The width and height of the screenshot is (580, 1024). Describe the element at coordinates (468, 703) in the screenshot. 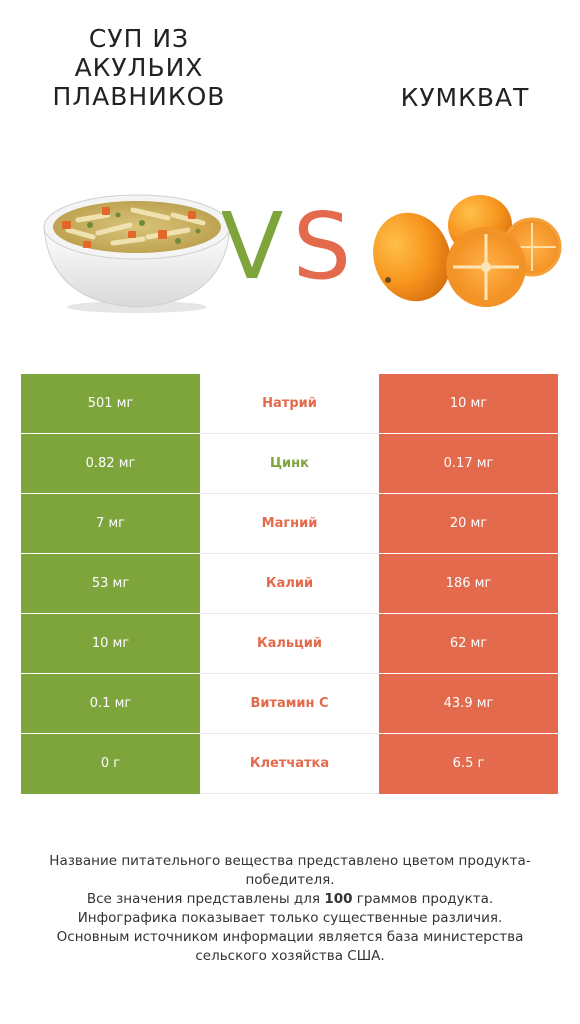

I see `right-value: 43.9 мг` at that location.